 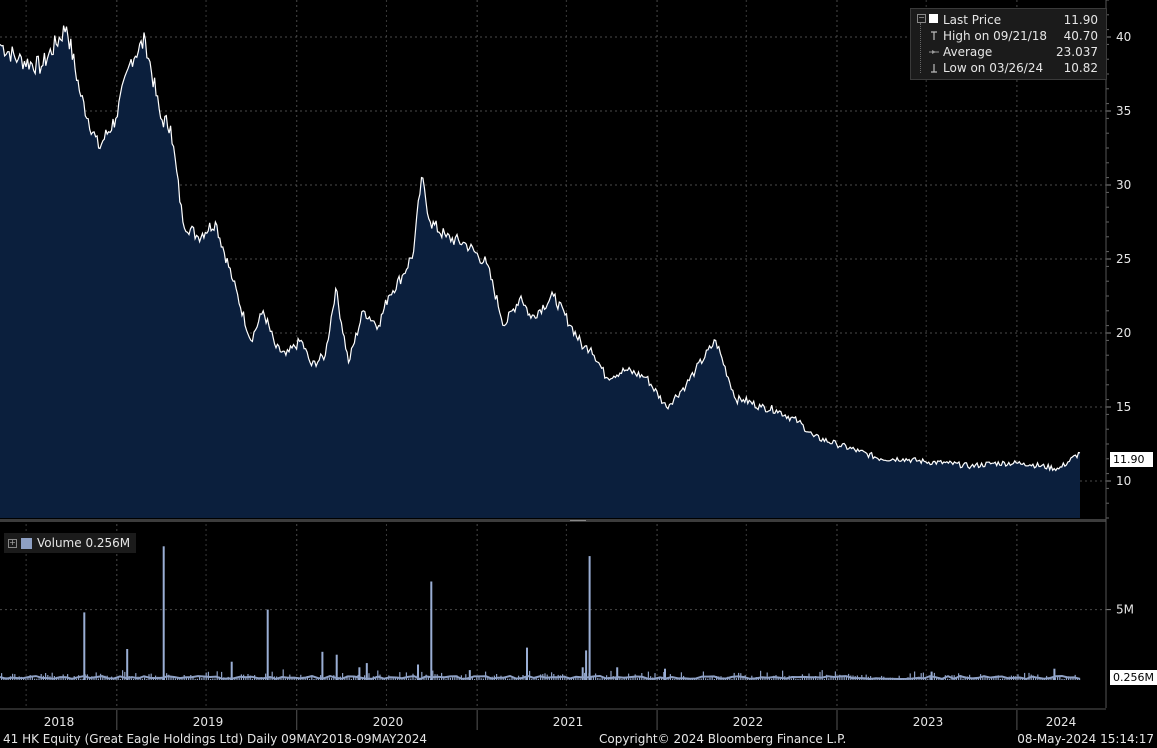 What do you see at coordinates (972, 20) in the screenshot?
I see `legend-last-label: Last Price` at bounding box center [972, 20].